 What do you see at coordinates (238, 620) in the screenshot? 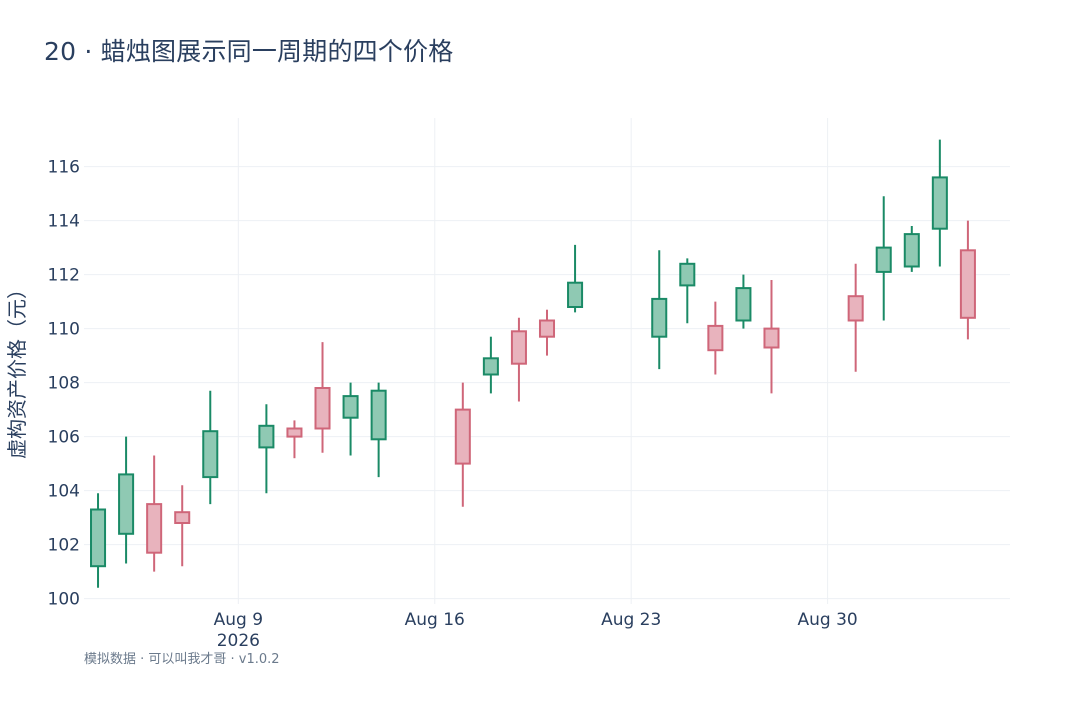
I see `x-tick-label: Aug 9` at bounding box center [238, 620].